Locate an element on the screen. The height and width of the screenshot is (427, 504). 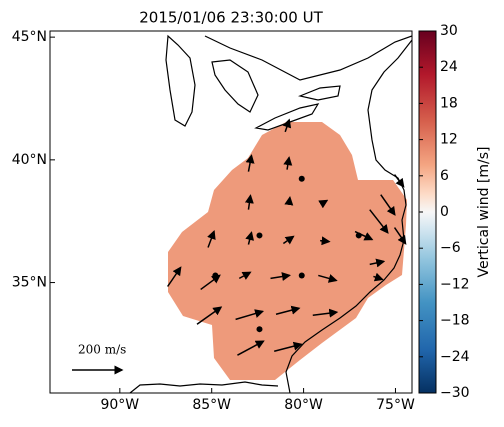
y-tick-label: 45°N is located at coordinates (29, 37).